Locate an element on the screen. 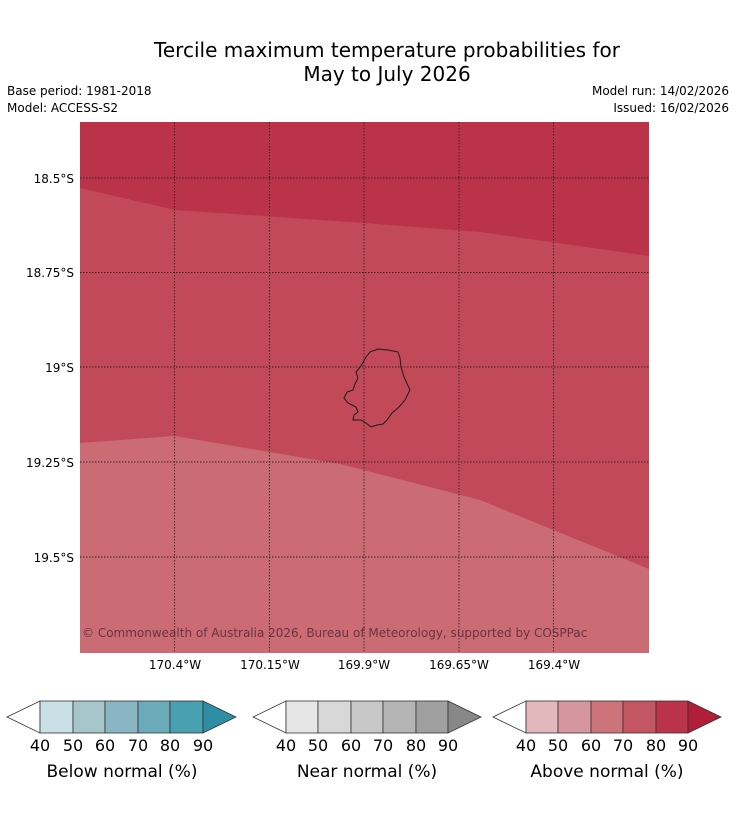  lon-label-2: 170.15°W is located at coordinates (270, 665).